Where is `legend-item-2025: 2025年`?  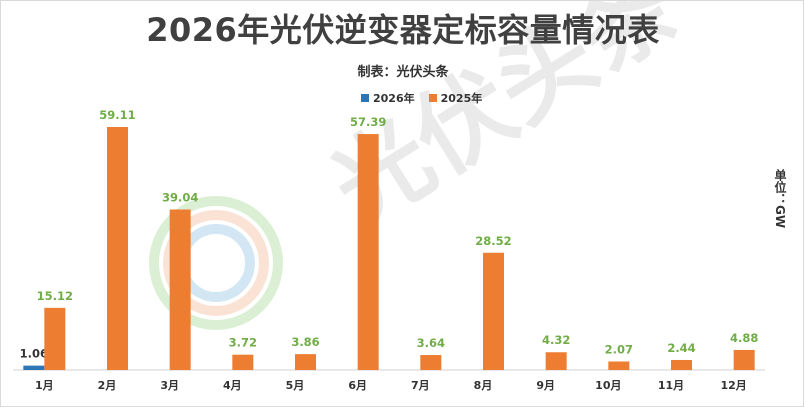 legend-item-2025: 2025年 is located at coordinates (455, 98).